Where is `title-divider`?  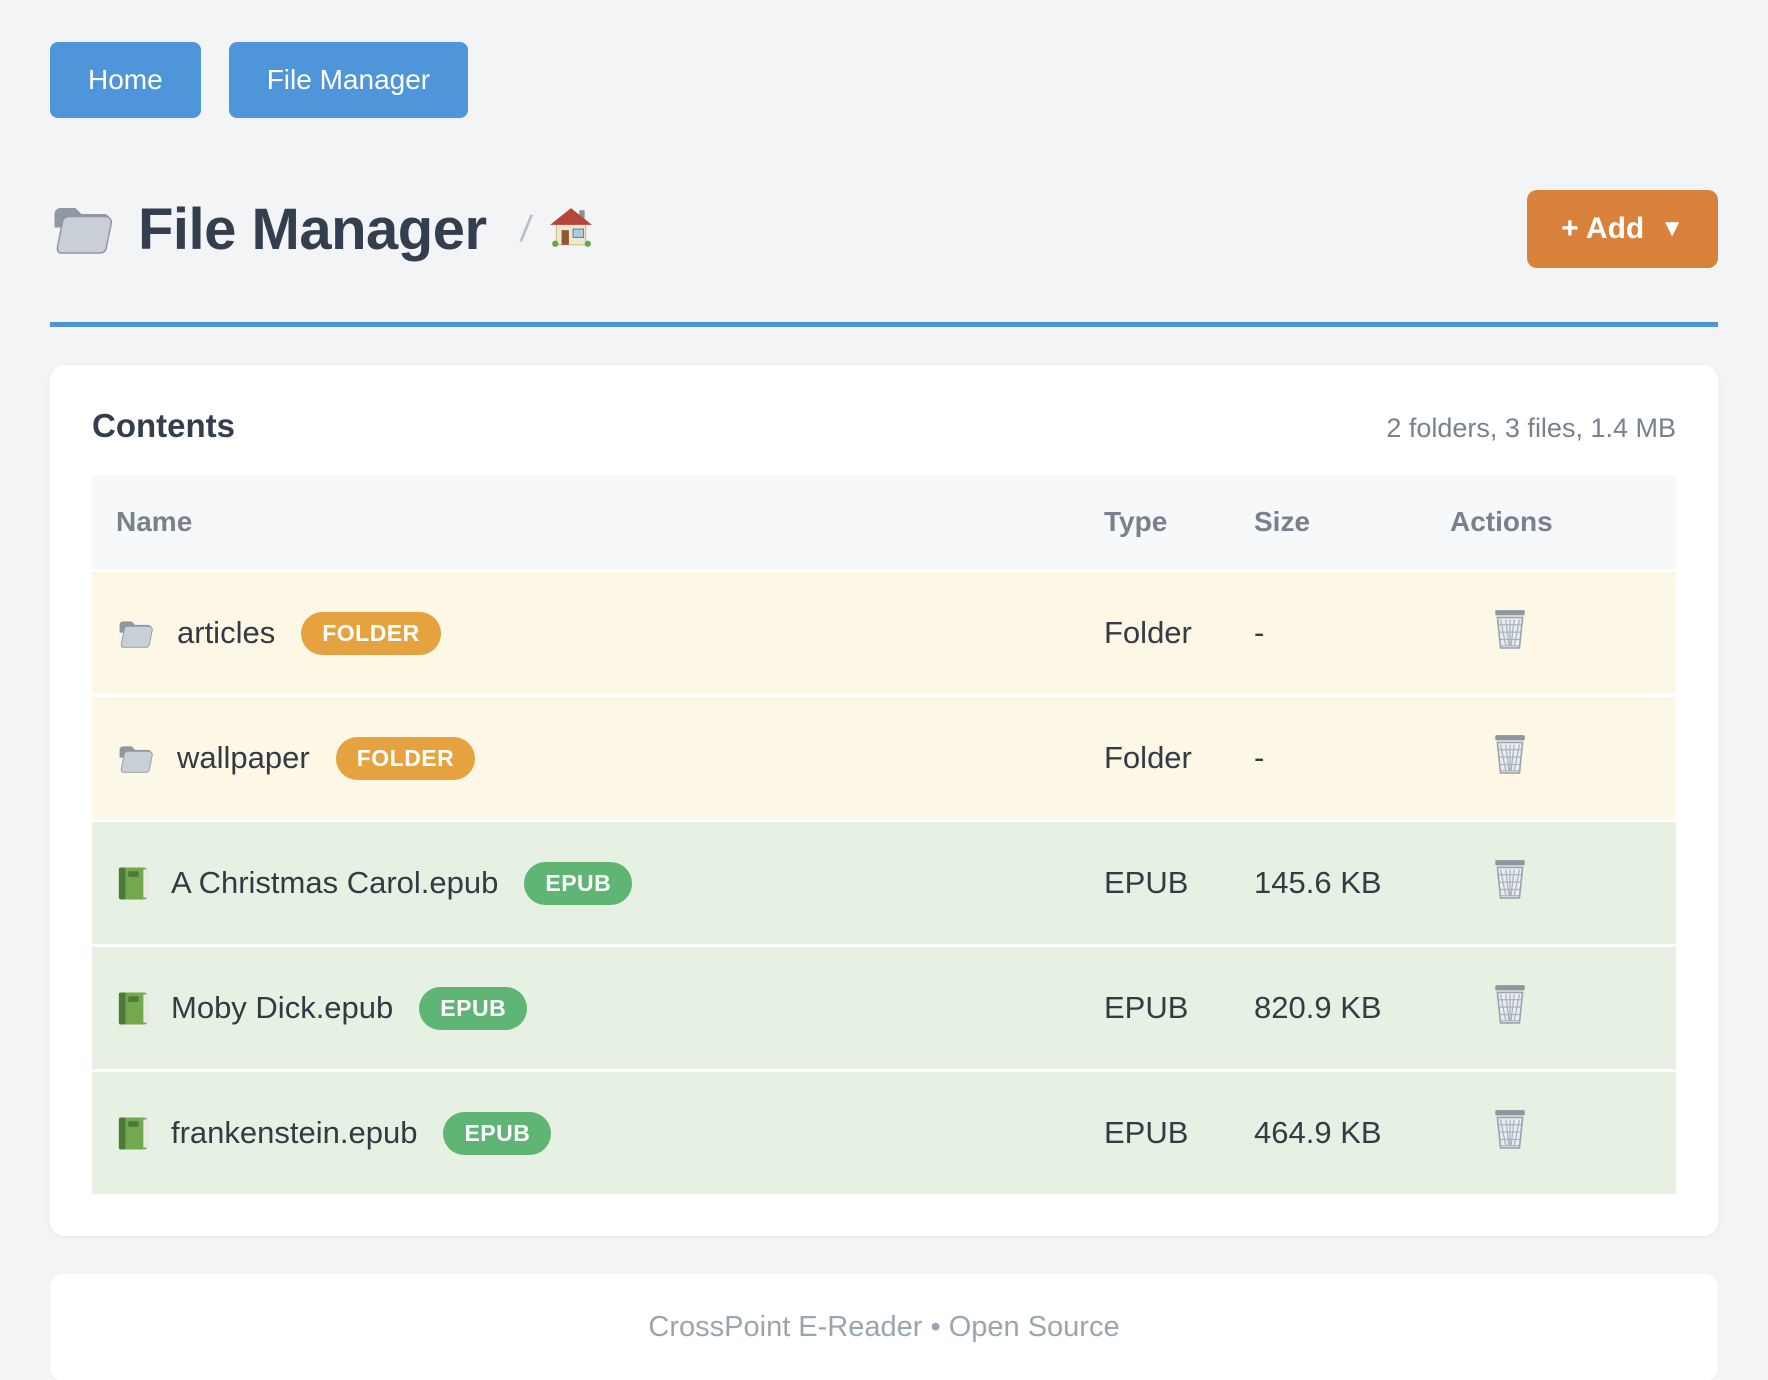 title-divider is located at coordinates (884, 324).